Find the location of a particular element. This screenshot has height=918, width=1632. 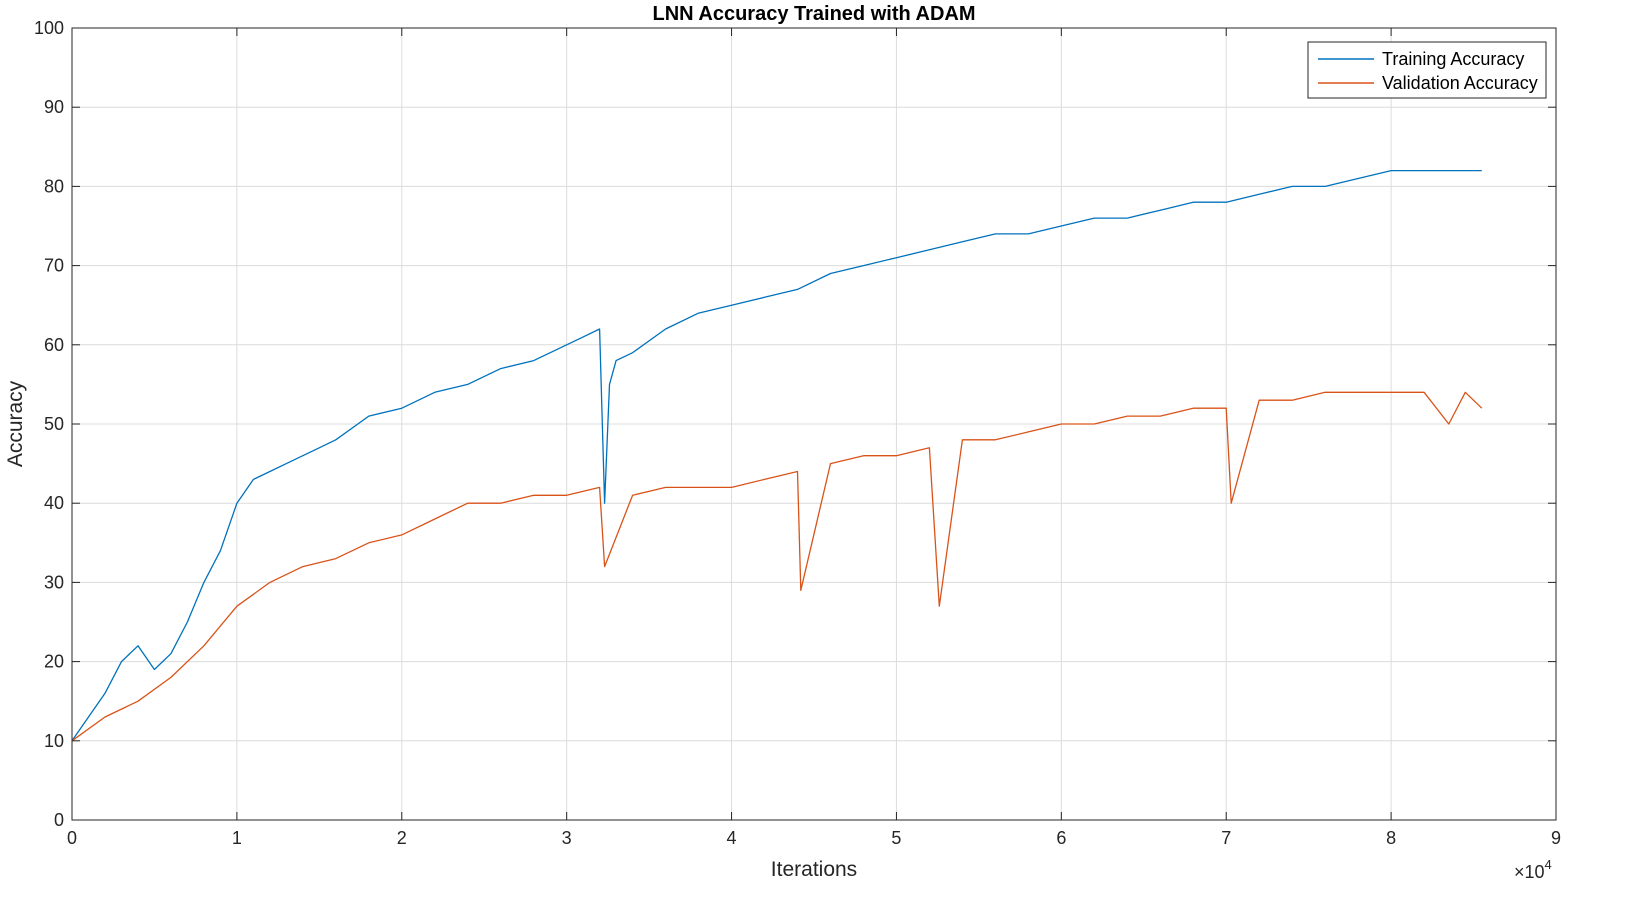

y-axis-label: Accuracy is located at coordinates (15, 423).